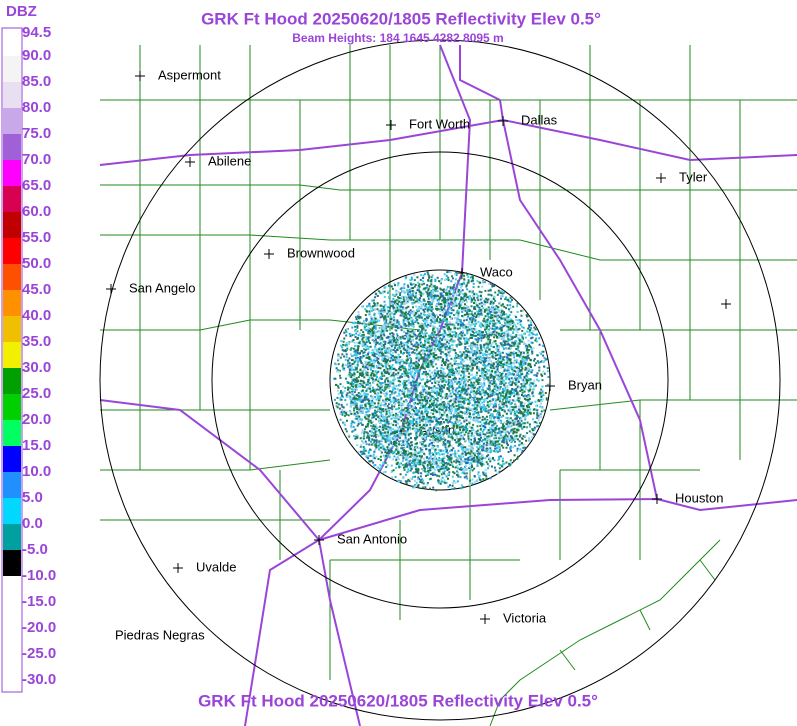  I want to click on city-label: Abilene, so click(229, 160).